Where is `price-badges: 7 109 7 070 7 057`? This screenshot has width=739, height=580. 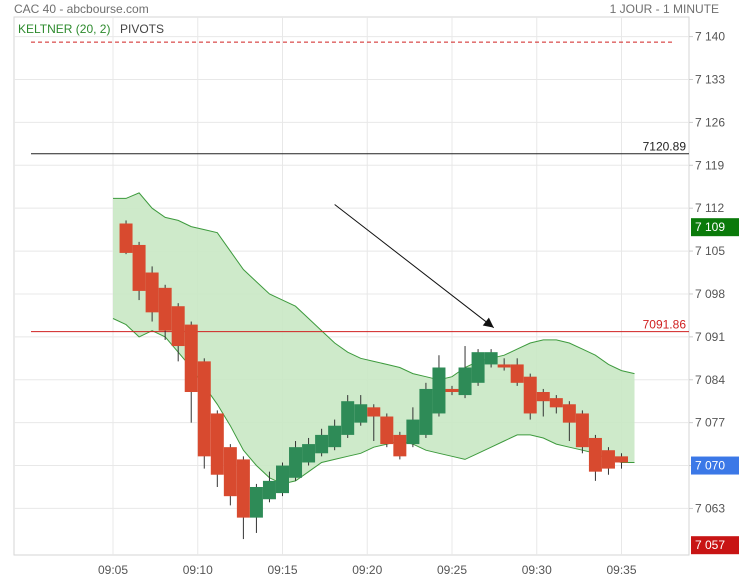 price-badges: 7 109 7 070 7 057 is located at coordinates (715, 386).